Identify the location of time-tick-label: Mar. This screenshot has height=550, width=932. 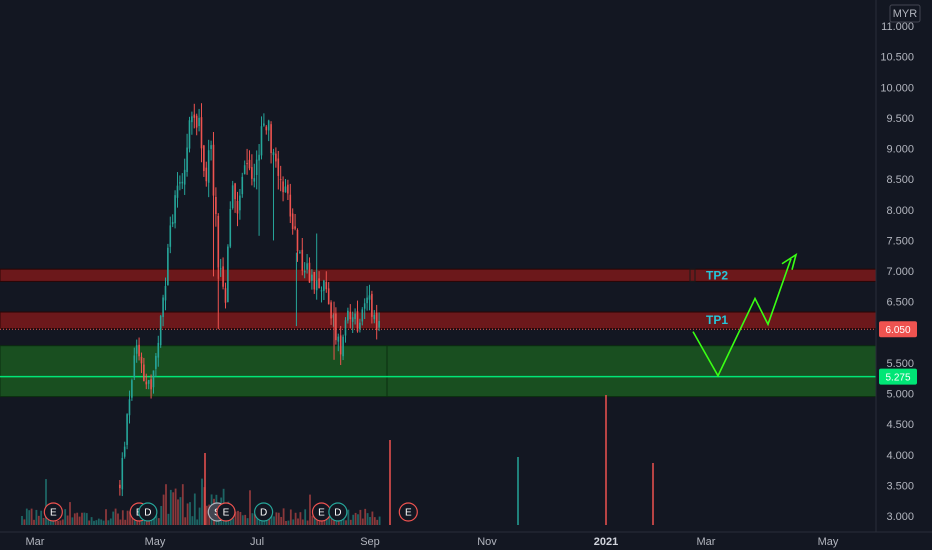
(35, 542).